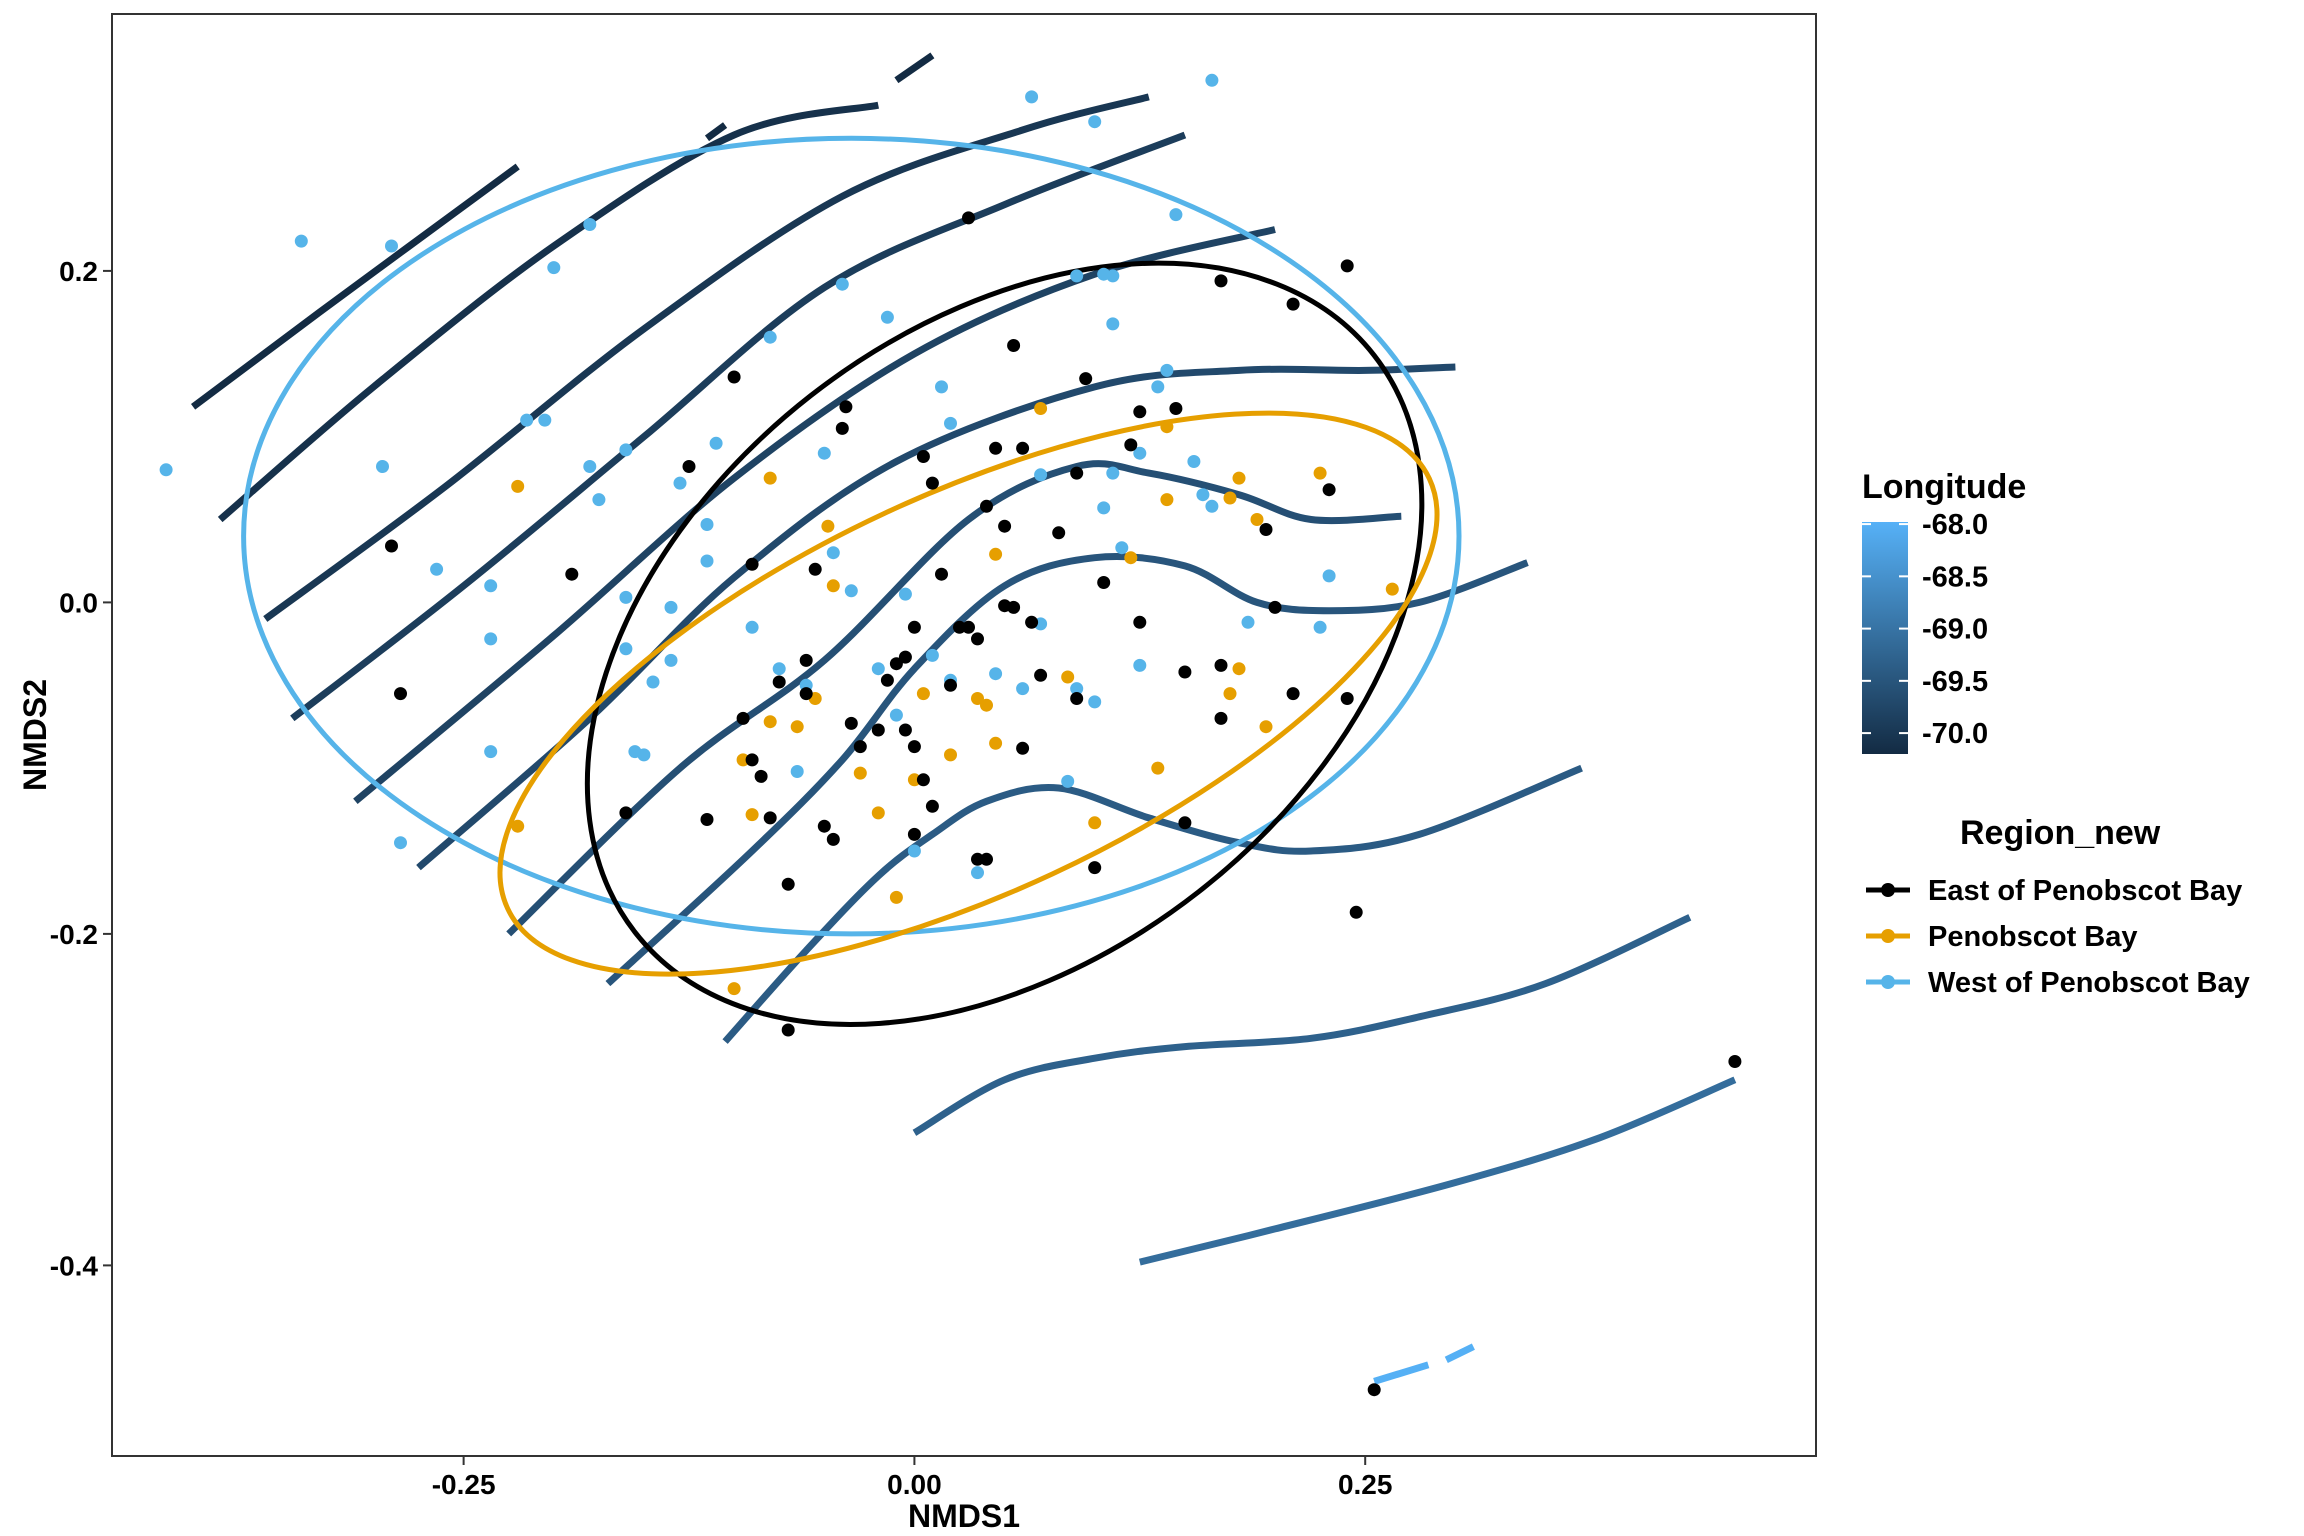 The image size is (2304, 1536). Describe the element at coordinates (1955, 525) in the screenshot. I see `colorbar-label-0: -68.0` at that location.